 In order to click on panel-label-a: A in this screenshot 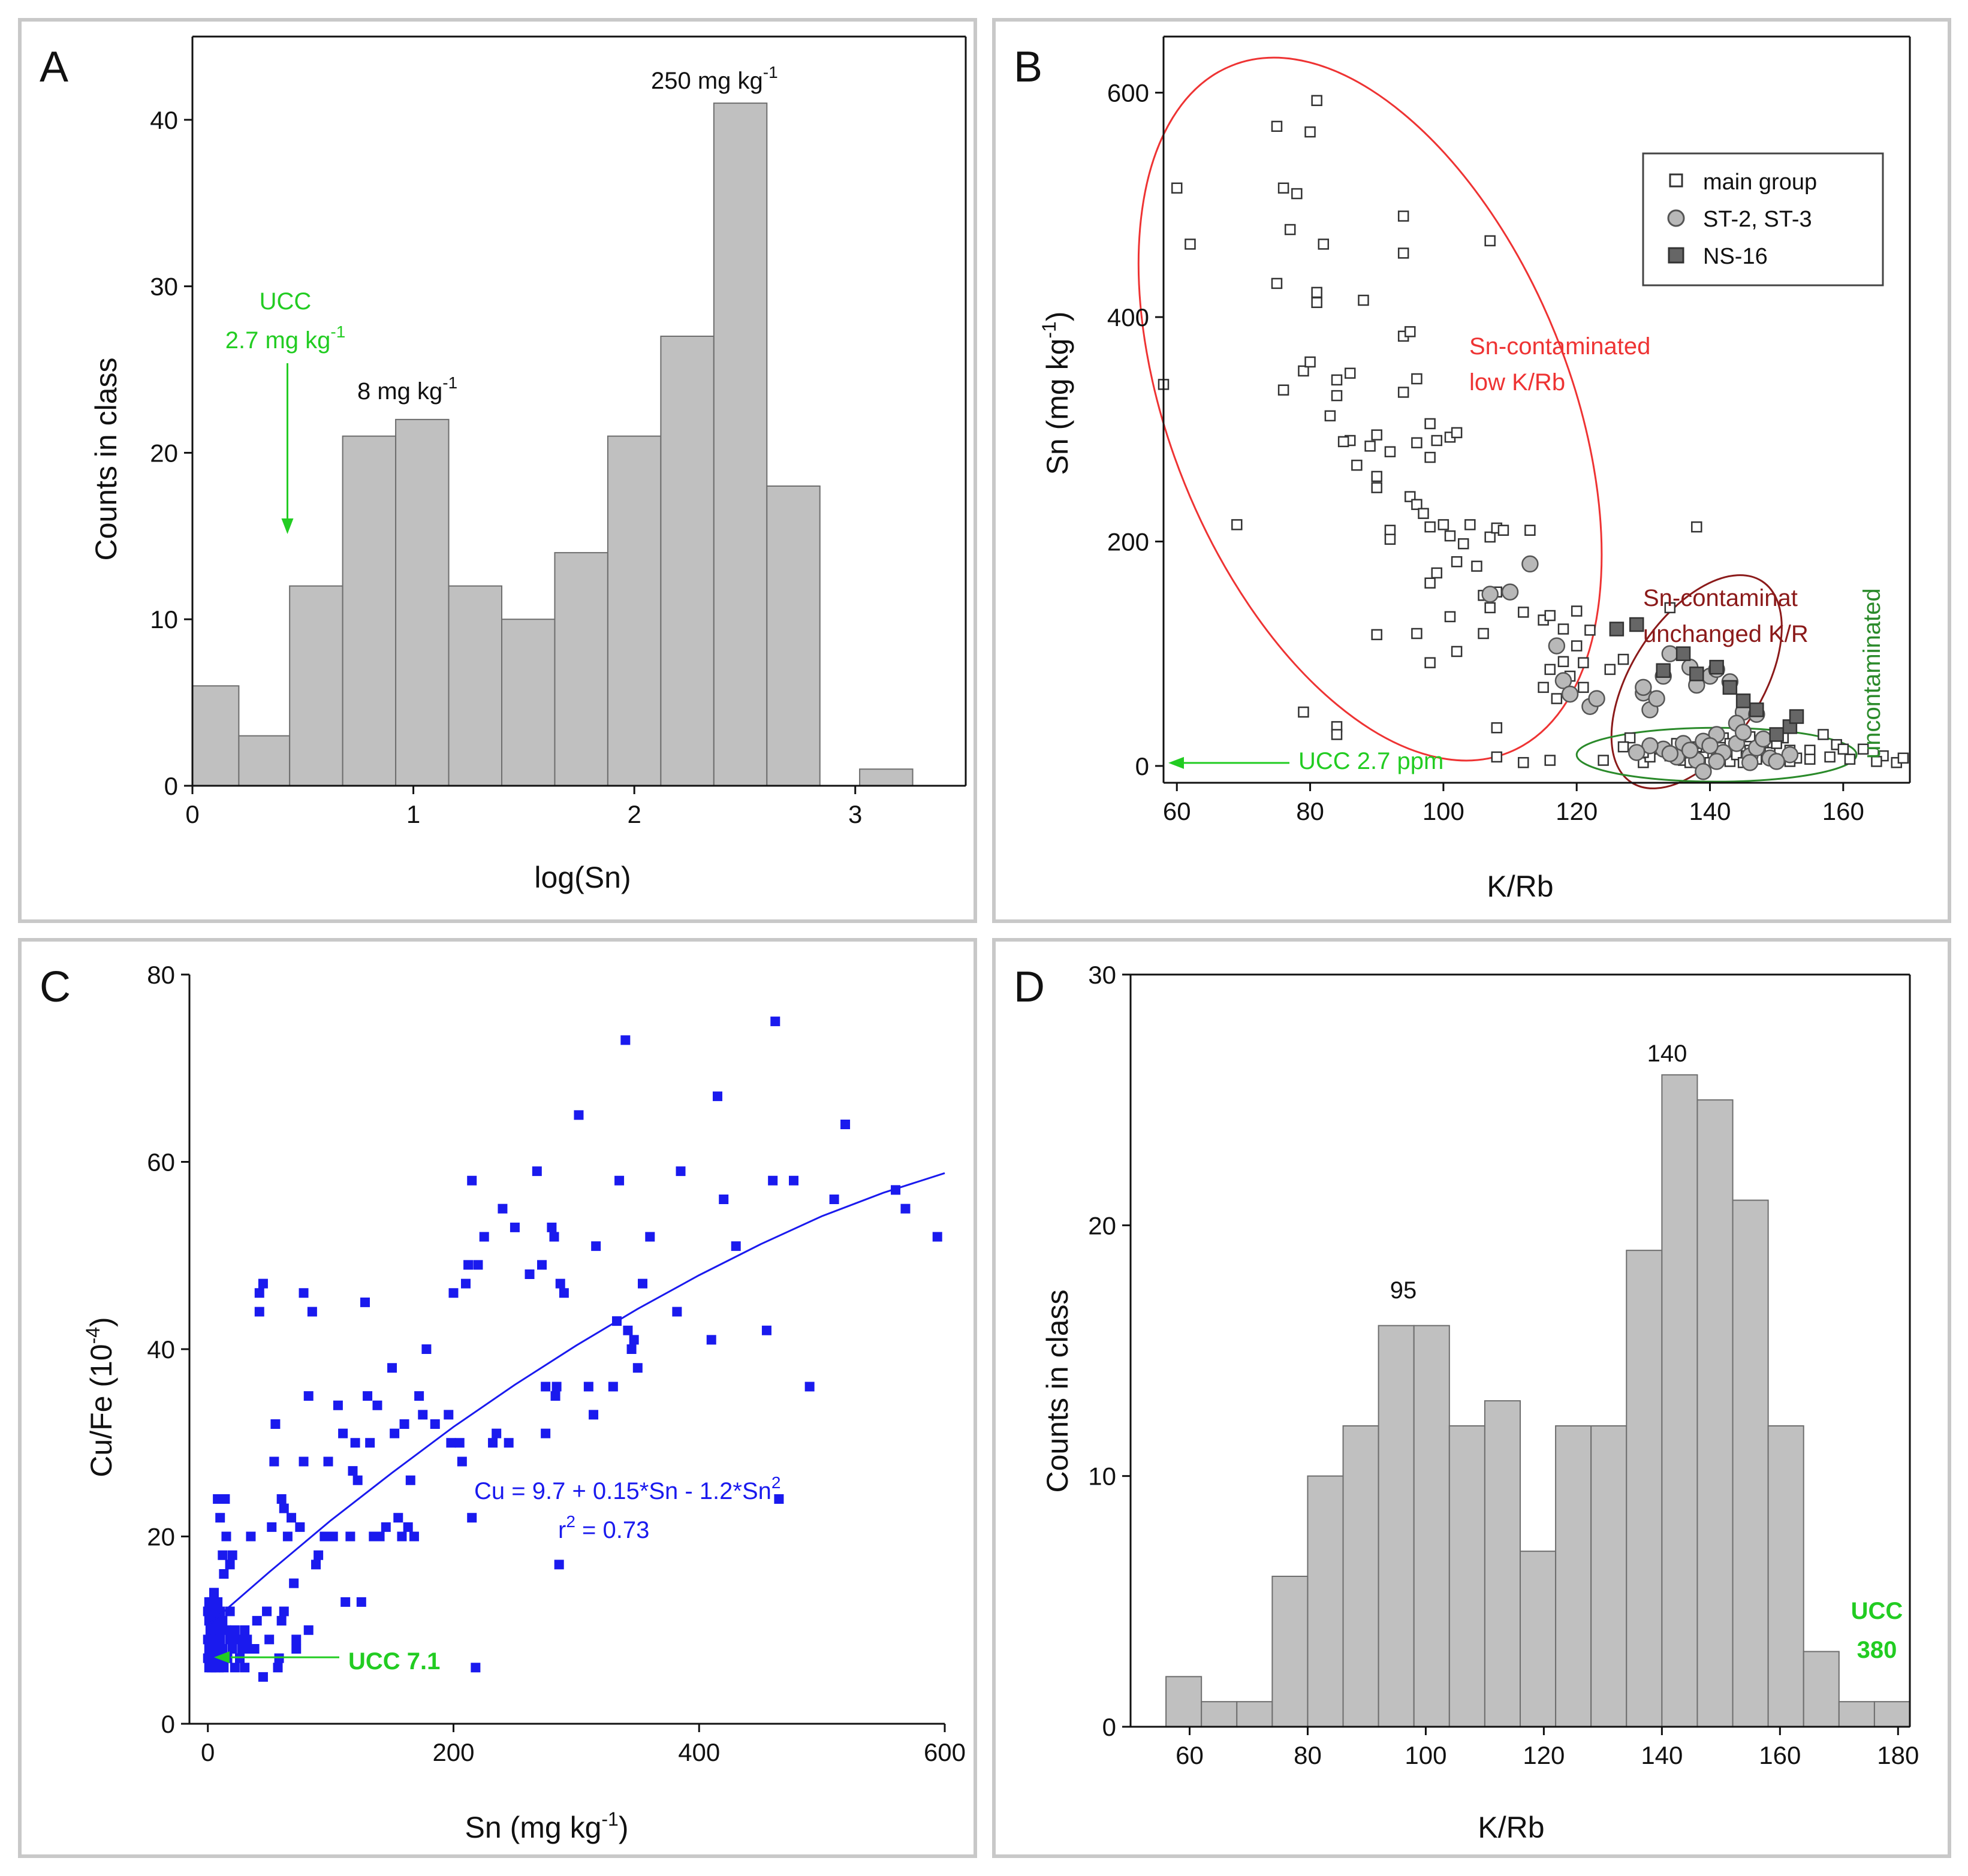, I will do `click(54, 67)`.